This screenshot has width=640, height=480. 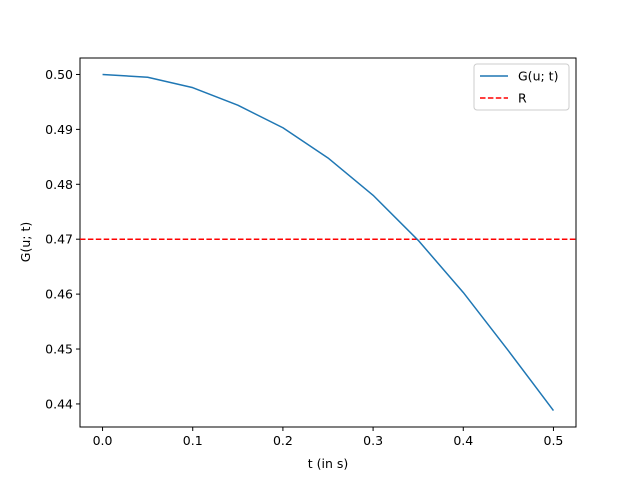 What do you see at coordinates (59, 403) in the screenshot?
I see `y-tick-label: 0.44` at bounding box center [59, 403].